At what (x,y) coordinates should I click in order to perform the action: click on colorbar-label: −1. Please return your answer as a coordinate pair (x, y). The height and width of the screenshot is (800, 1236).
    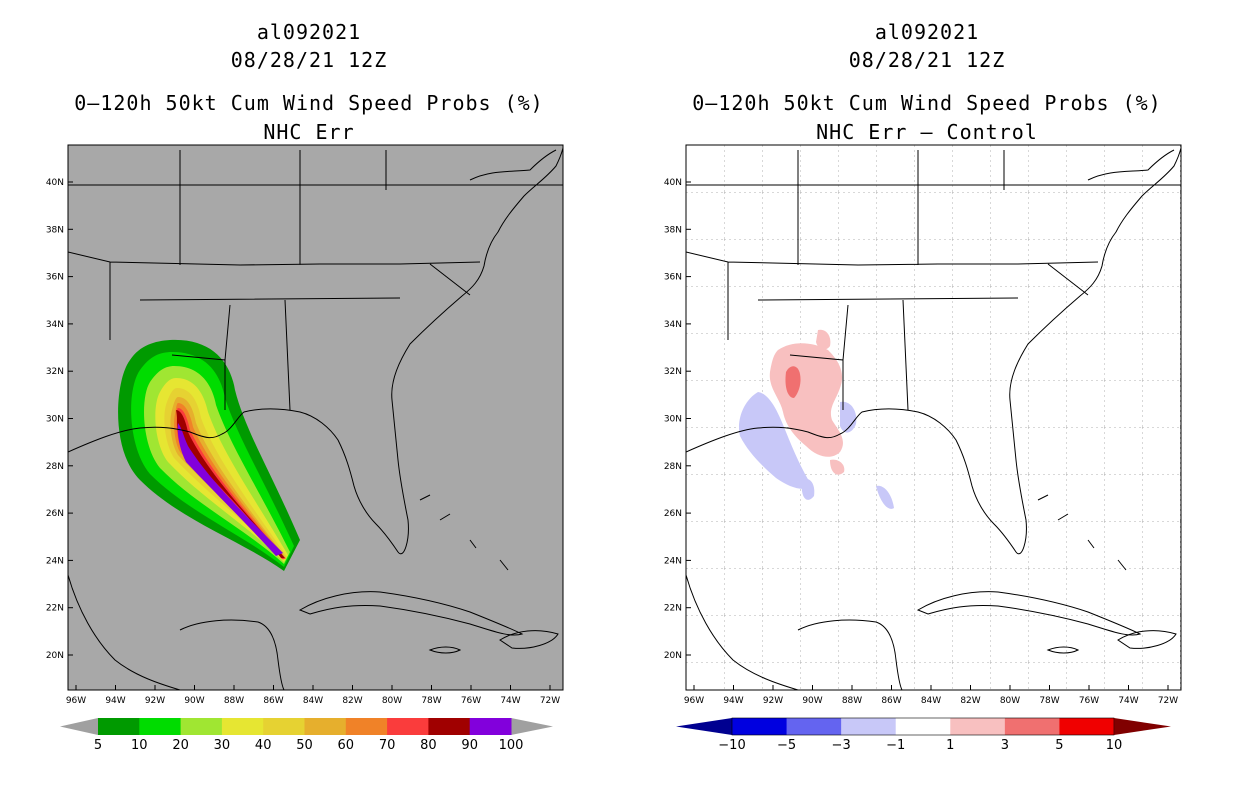
    Looking at the image, I should click on (895, 745).